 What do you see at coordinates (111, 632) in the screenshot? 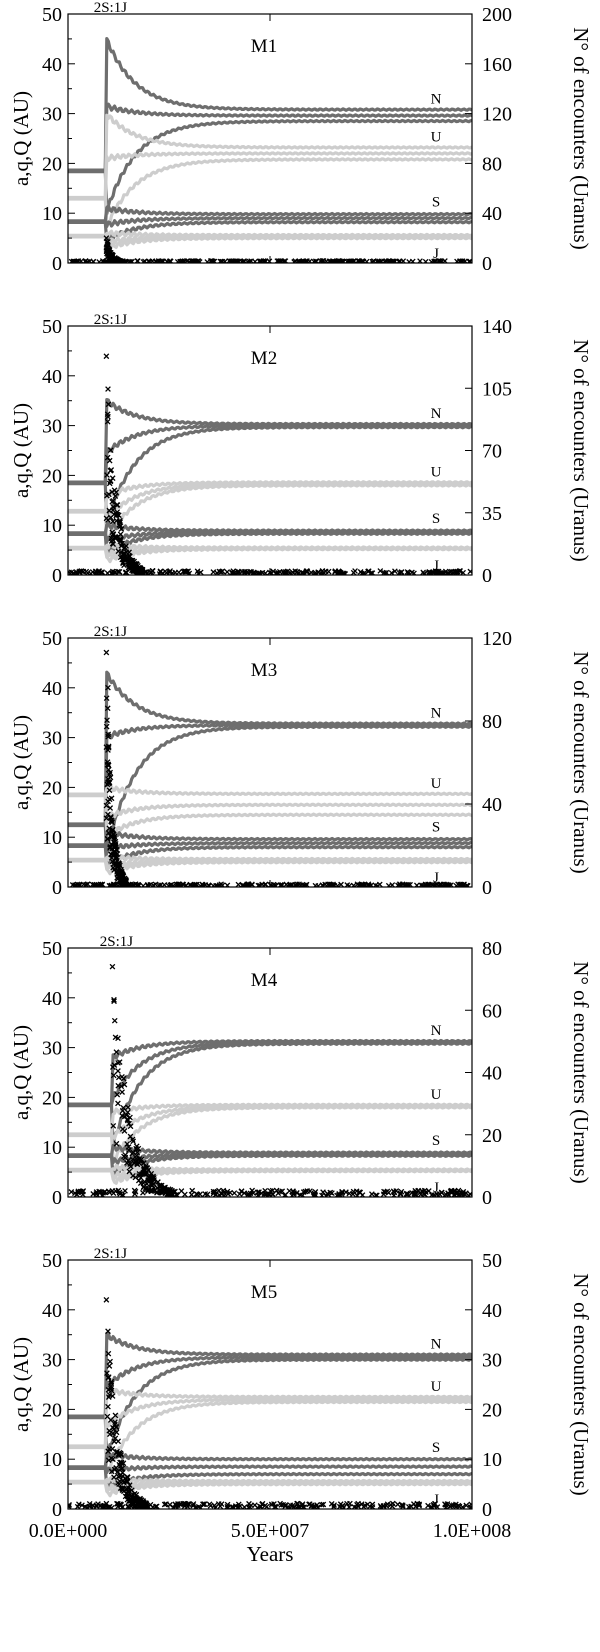
I see `resonance-annotation: 2S:1J` at bounding box center [111, 632].